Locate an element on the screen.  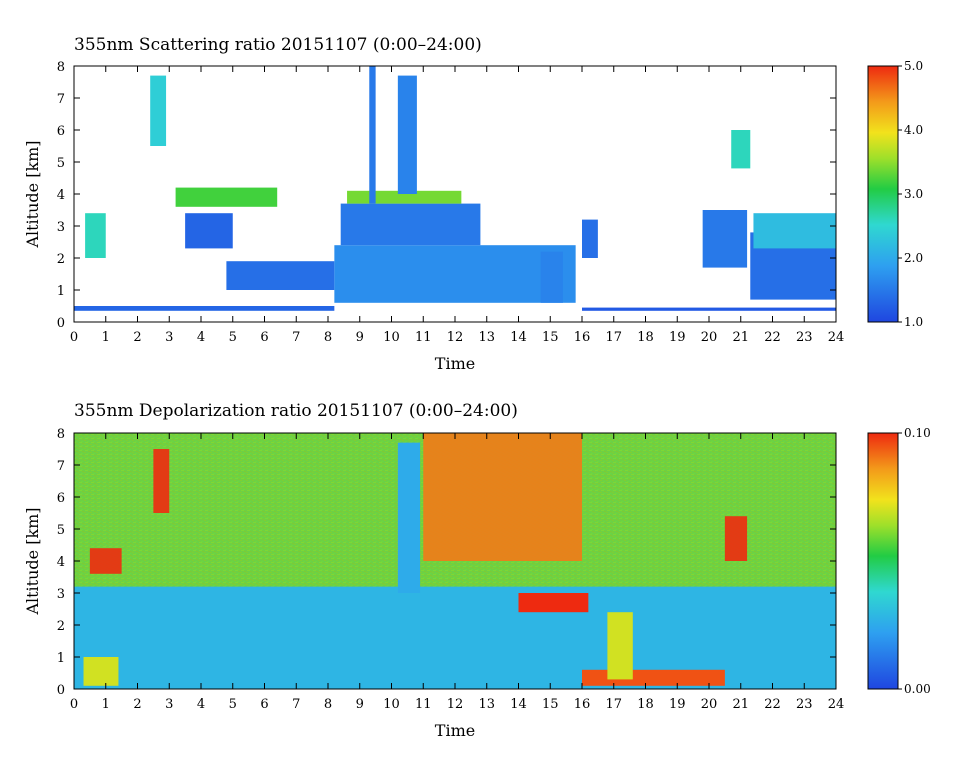
colorbar-tick-label: 0.00 is located at coordinates (917, 689).